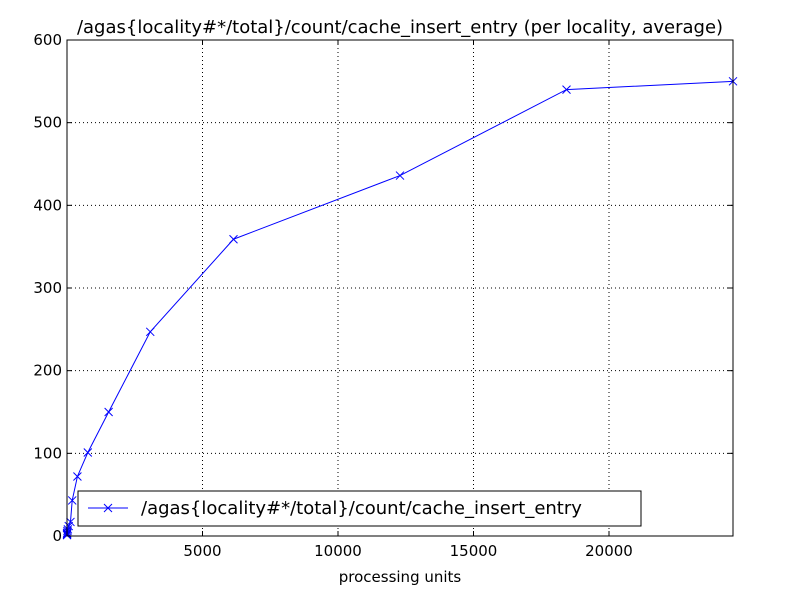  I want to click on y-tick-label: 600, so click(47, 40).